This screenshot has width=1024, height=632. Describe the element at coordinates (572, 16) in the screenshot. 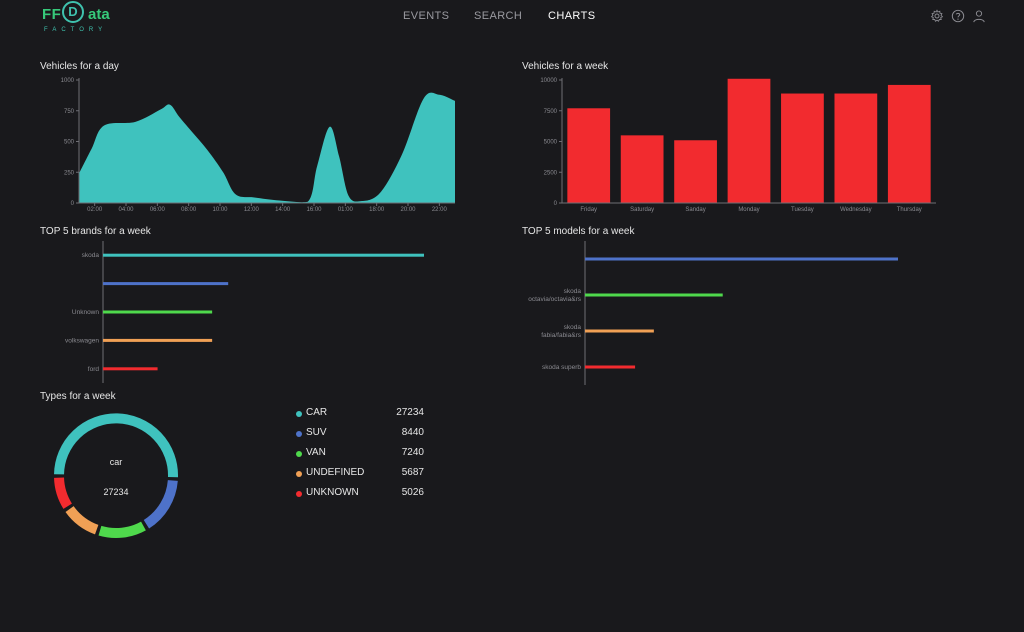

I see `nav-charts: CHARTS` at that location.